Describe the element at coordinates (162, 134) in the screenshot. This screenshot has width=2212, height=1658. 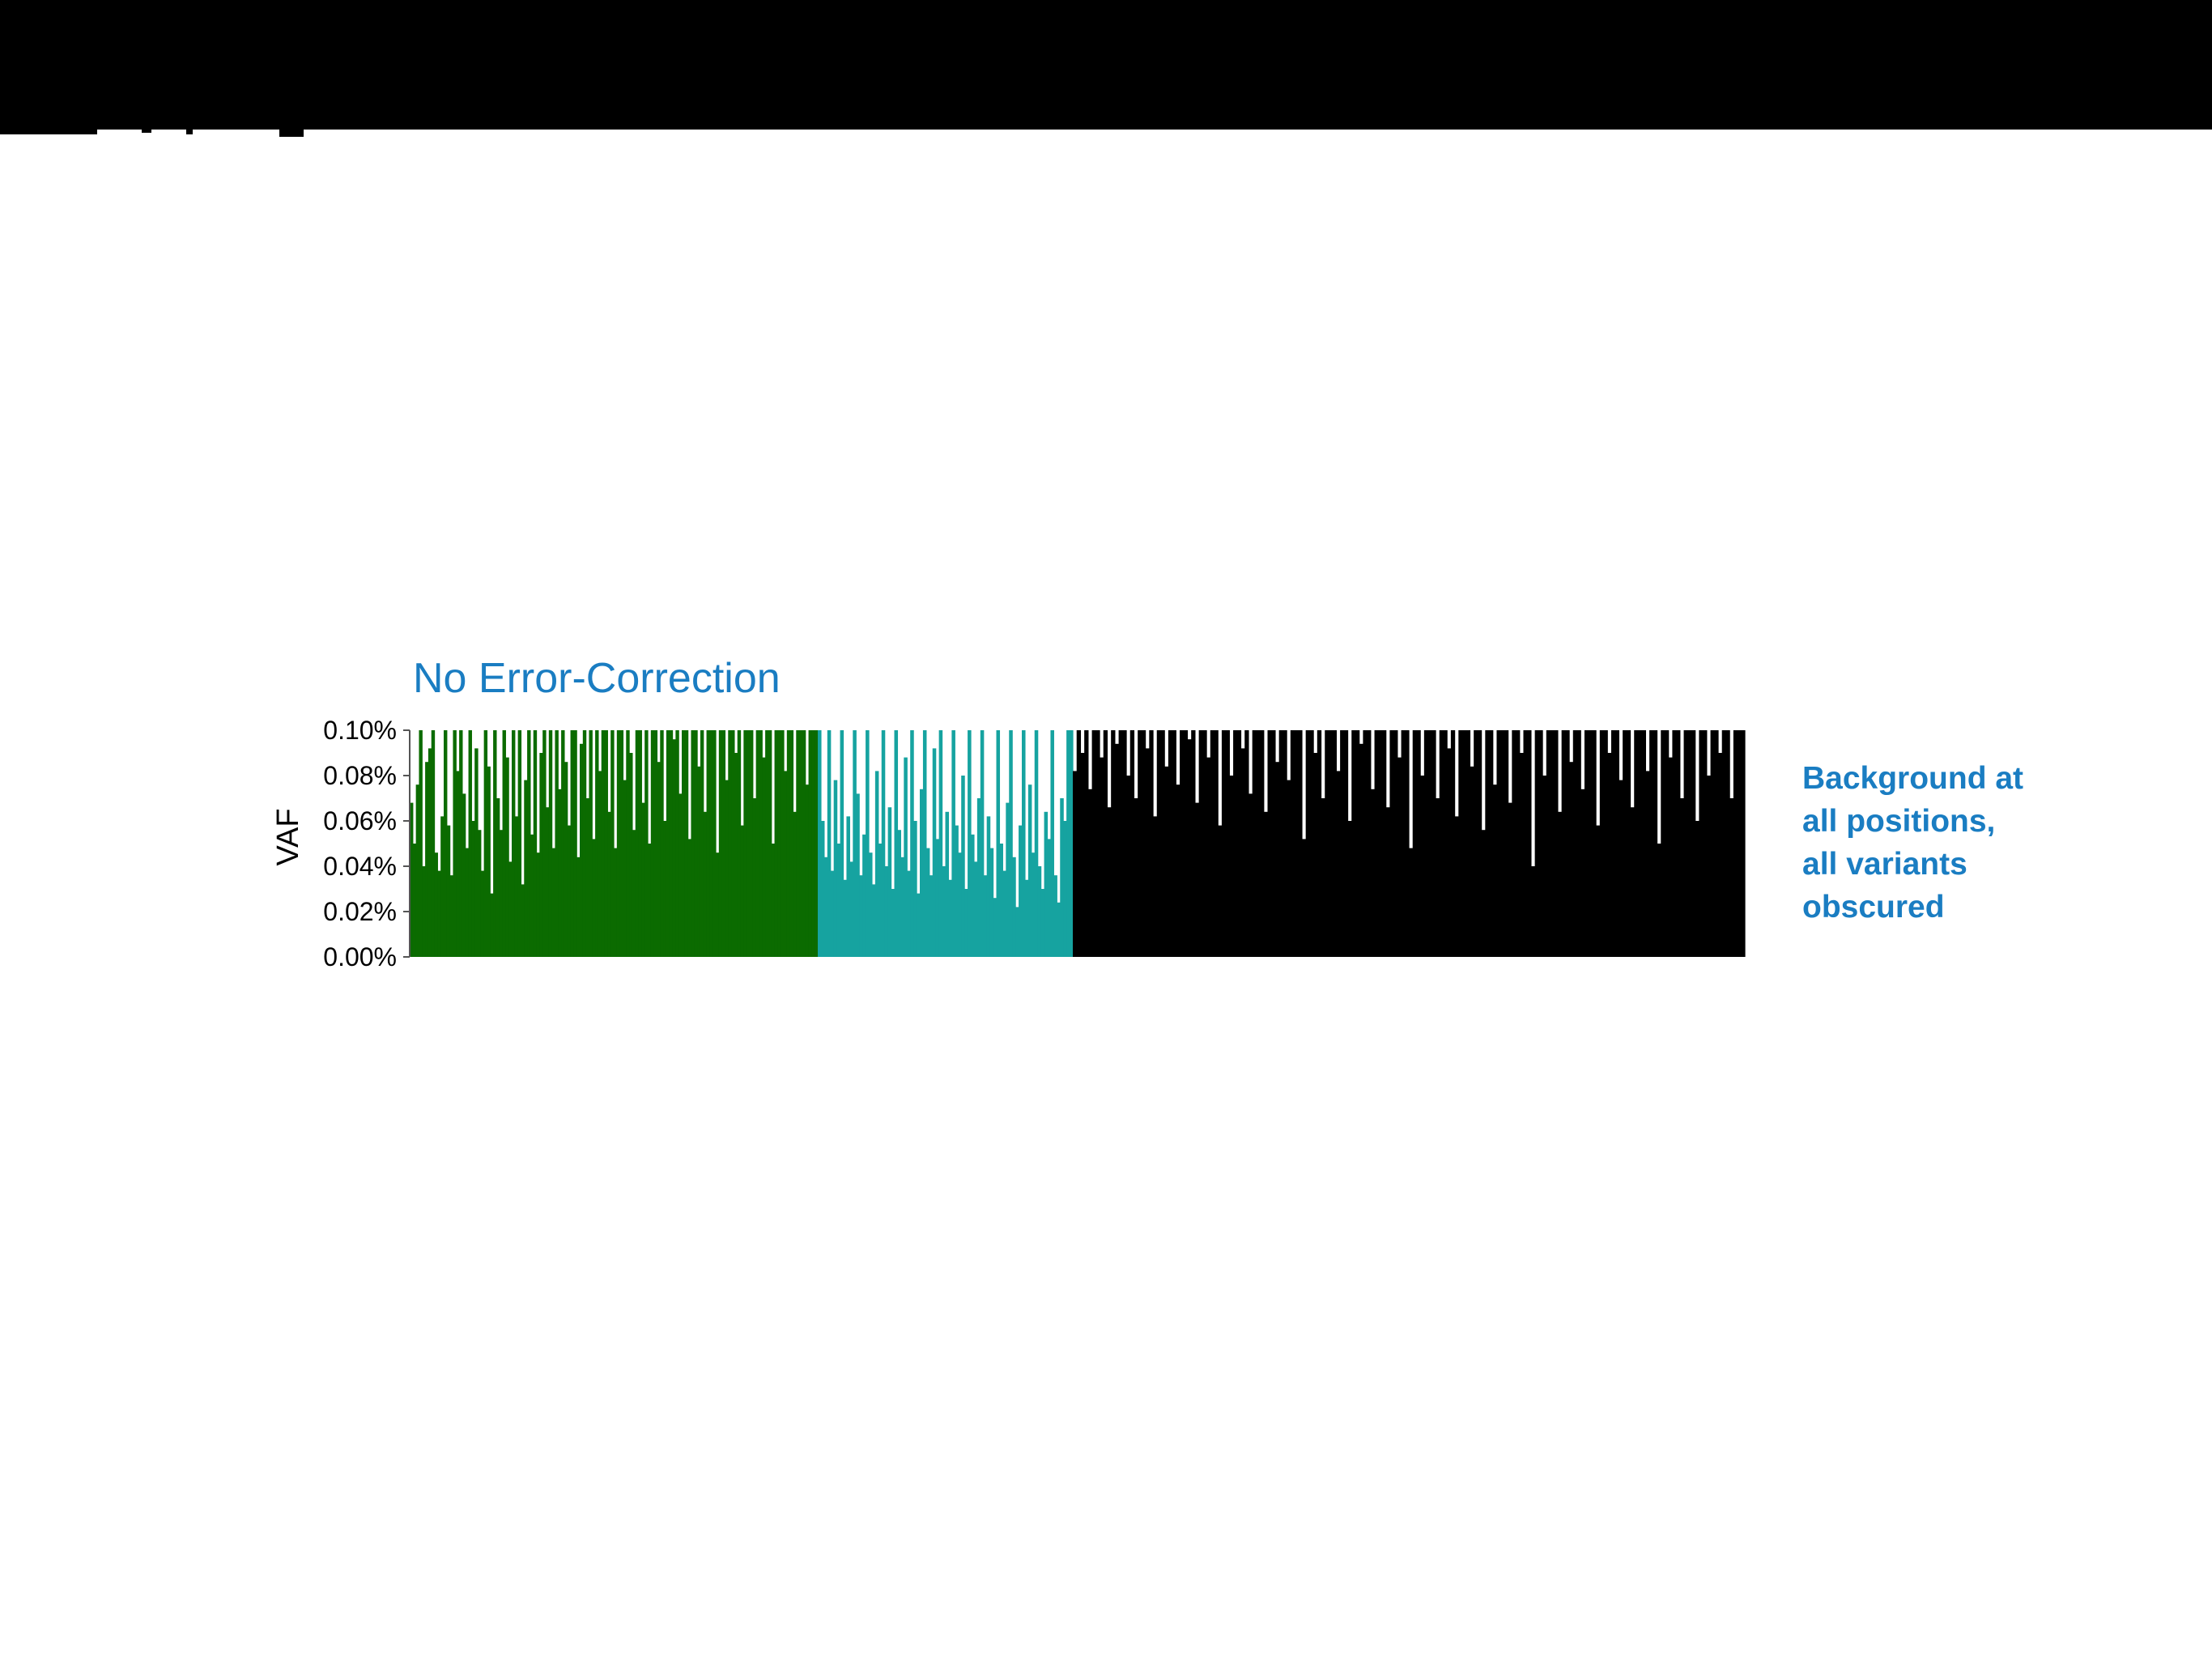
I see `header-fragment` at that location.